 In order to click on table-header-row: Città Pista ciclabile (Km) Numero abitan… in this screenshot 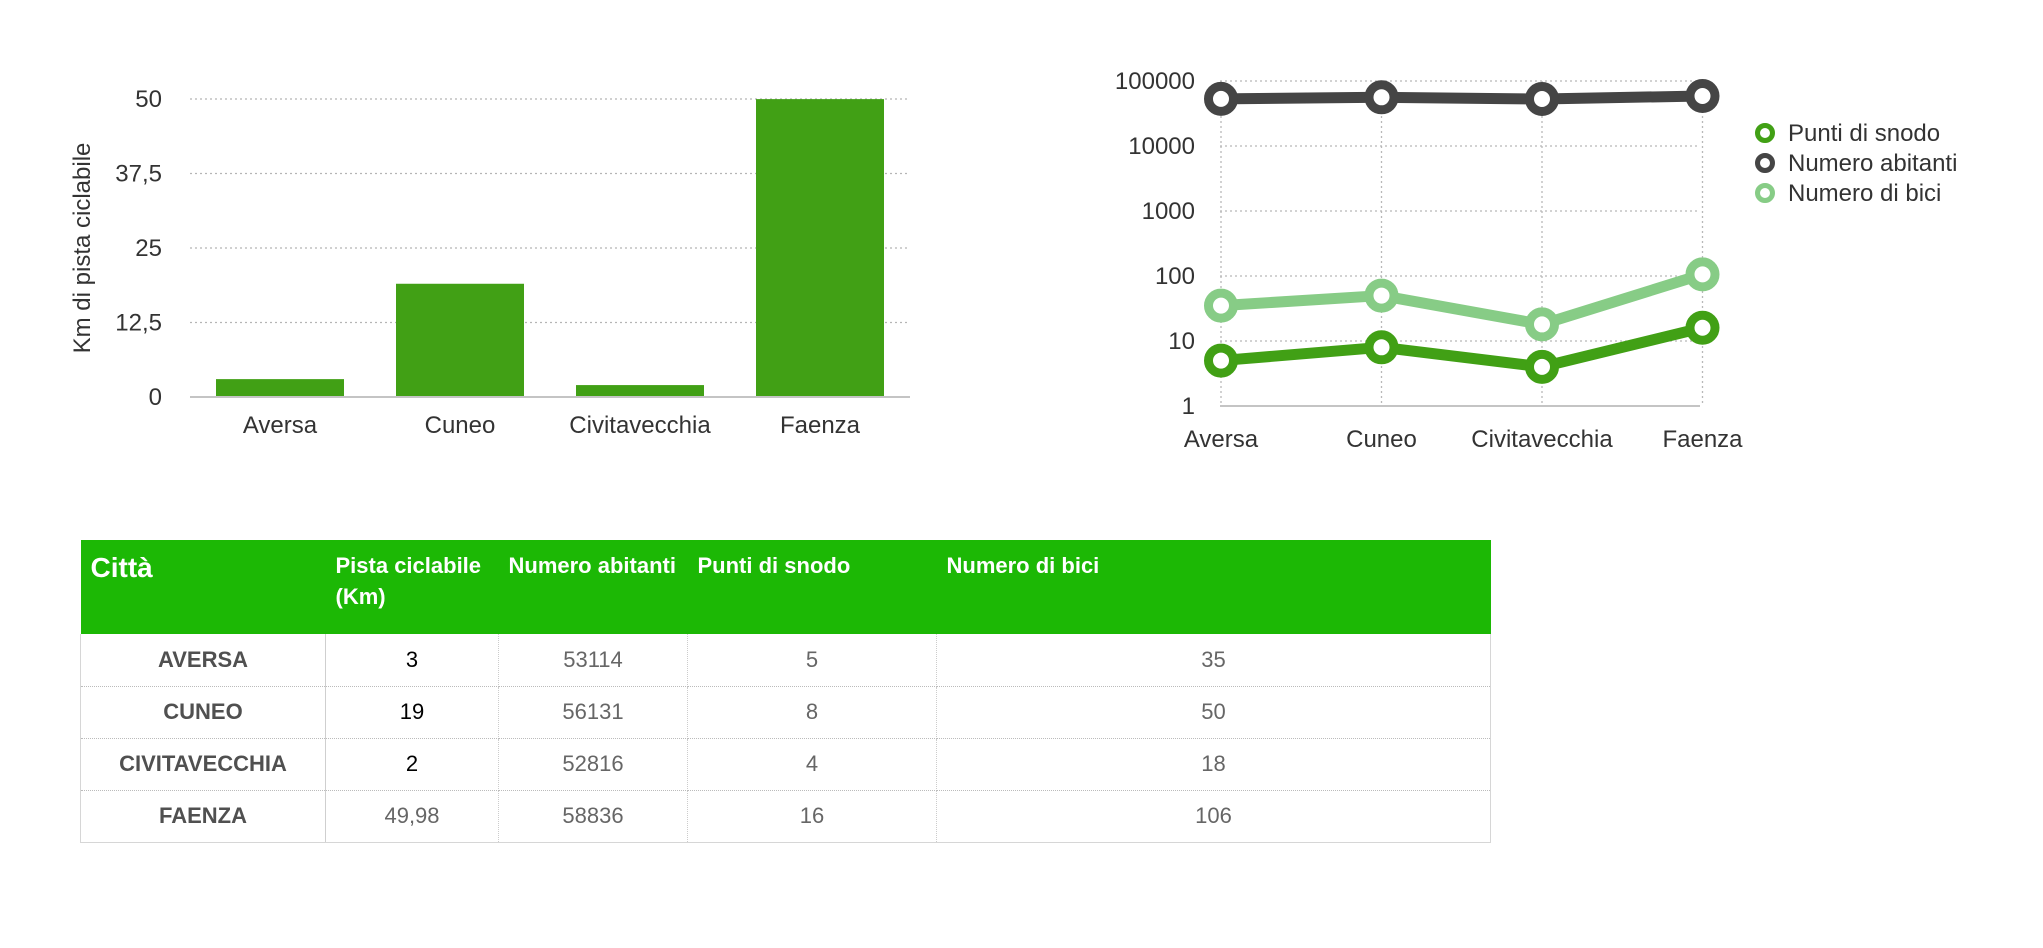, I will do `click(785, 587)`.